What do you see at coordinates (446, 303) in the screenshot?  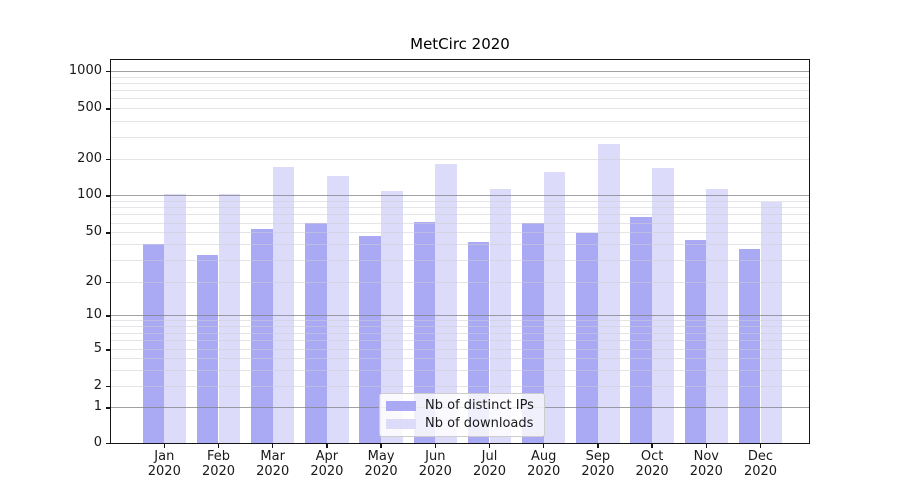 I see `bar-downloads-jun-2020` at bounding box center [446, 303].